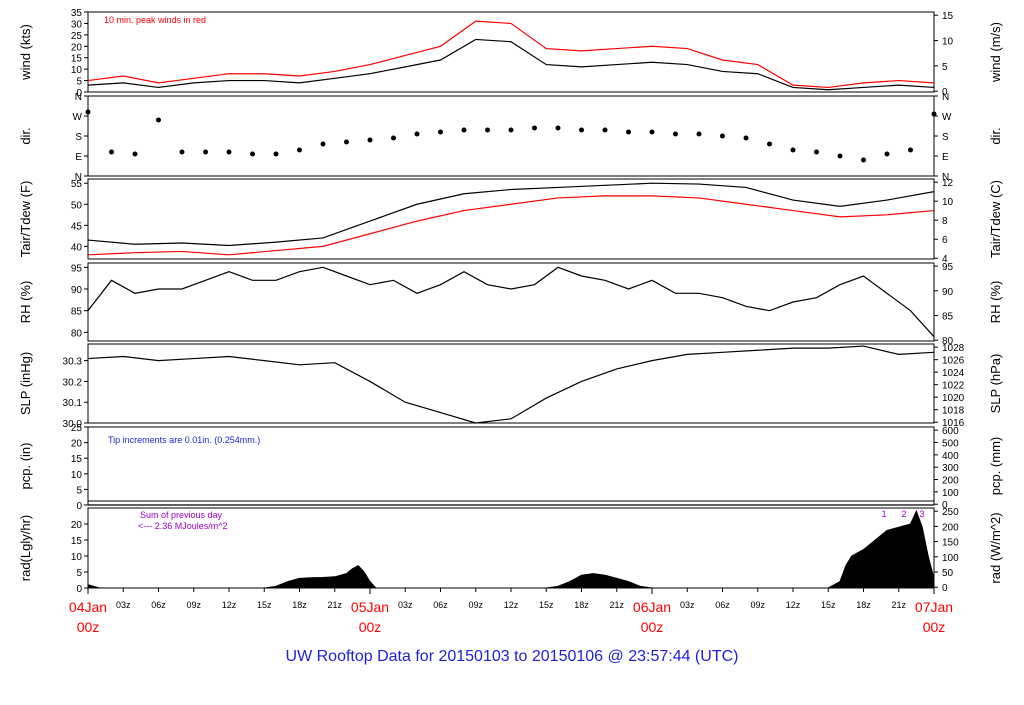 The image size is (1024, 705). Describe the element at coordinates (77, 24) in the screenshot. I see `ytick-label-left: 30` at that location.